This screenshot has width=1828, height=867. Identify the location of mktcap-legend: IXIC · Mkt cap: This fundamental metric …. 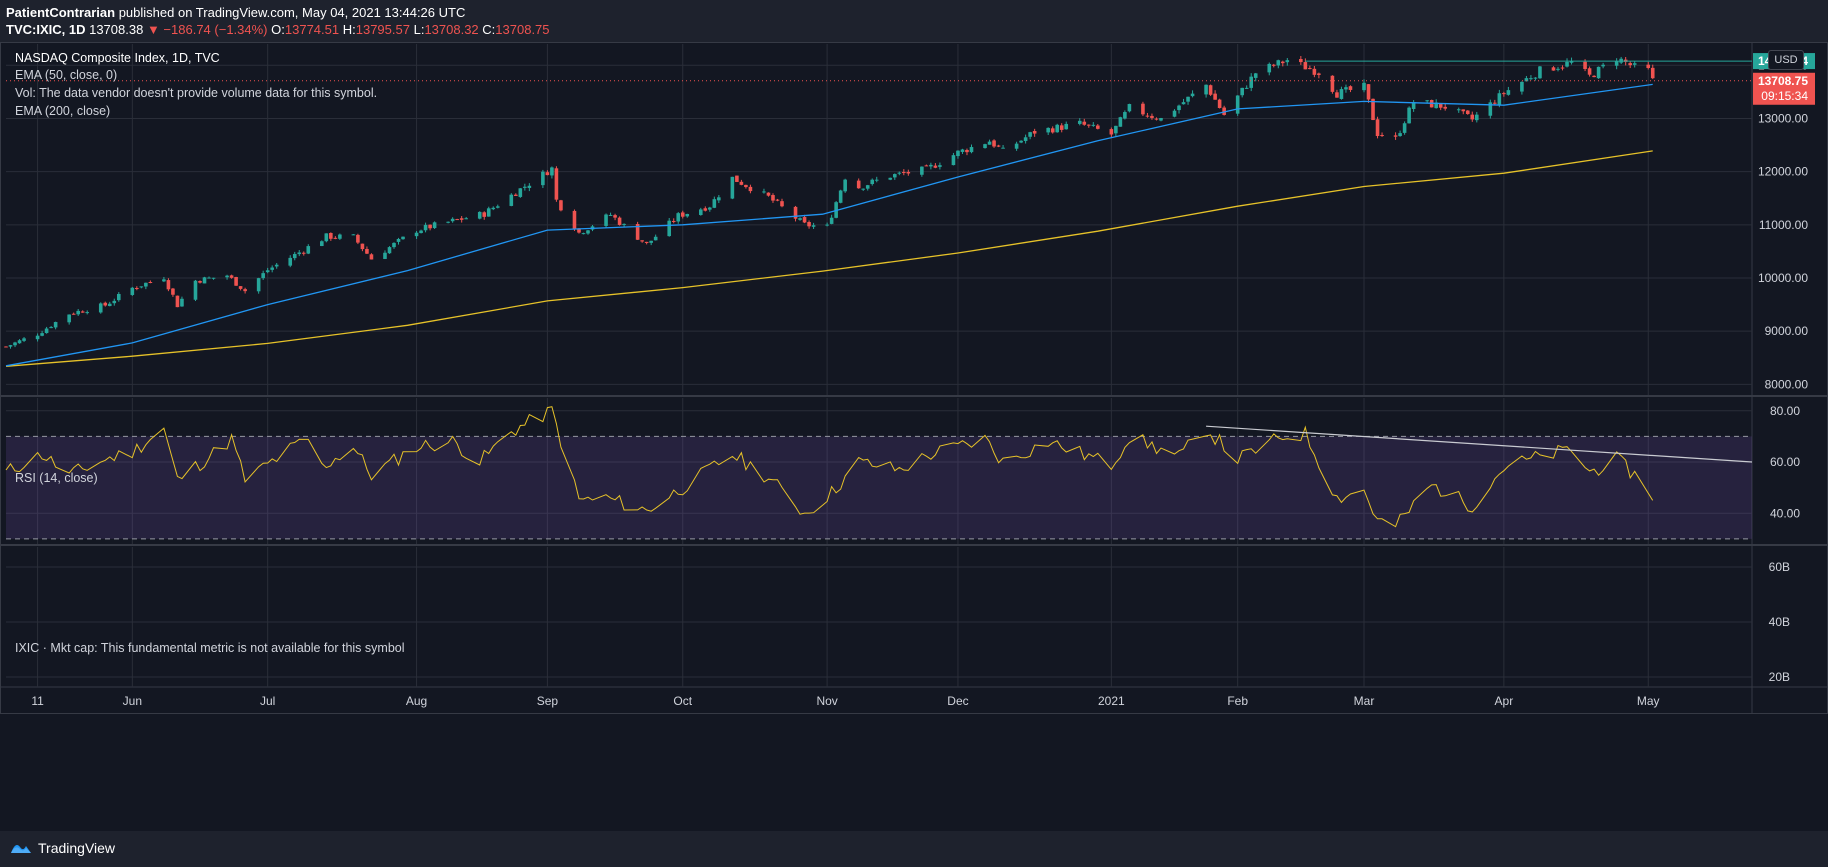
(210, 648).